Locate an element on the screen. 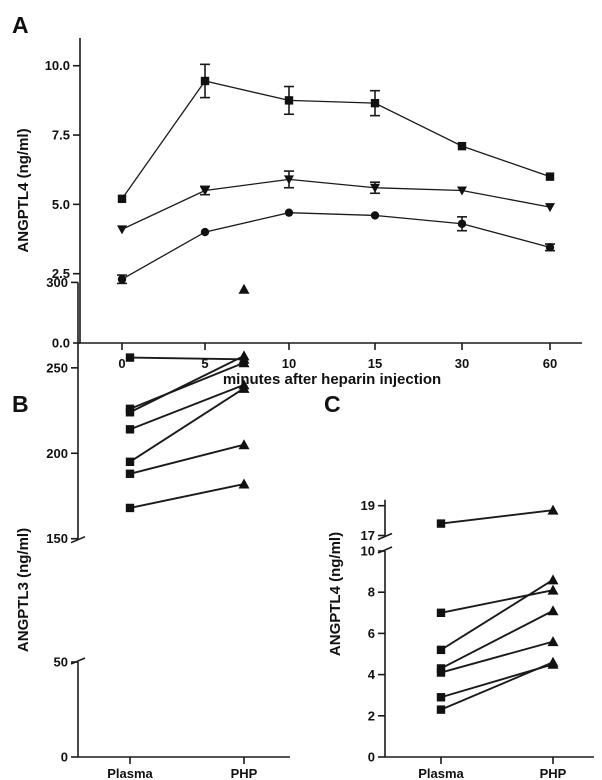 This screenshot has width=602, height=780. x-axis-label-a: minutes after heparin injection is located at coordinates (332, 379).